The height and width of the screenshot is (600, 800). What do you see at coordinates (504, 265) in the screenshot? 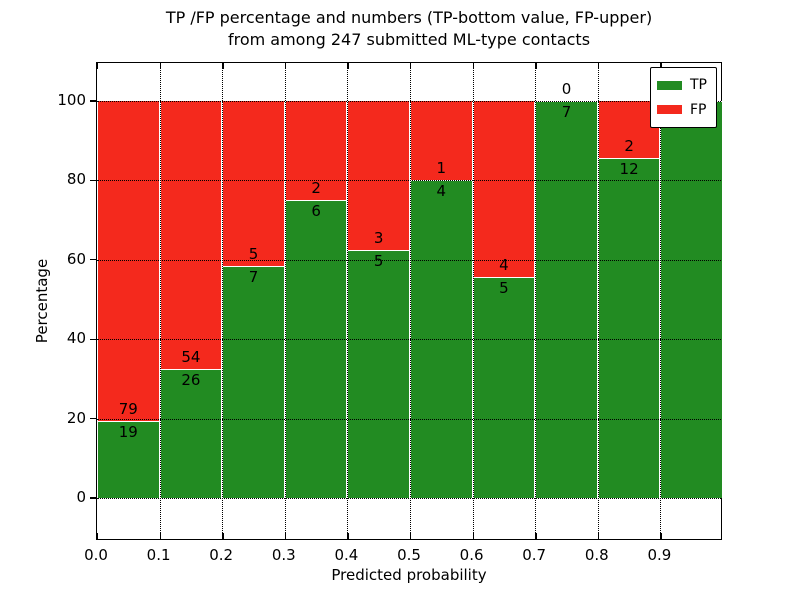
I see `fp-count-label: 4` at bounding box center [504, 265].